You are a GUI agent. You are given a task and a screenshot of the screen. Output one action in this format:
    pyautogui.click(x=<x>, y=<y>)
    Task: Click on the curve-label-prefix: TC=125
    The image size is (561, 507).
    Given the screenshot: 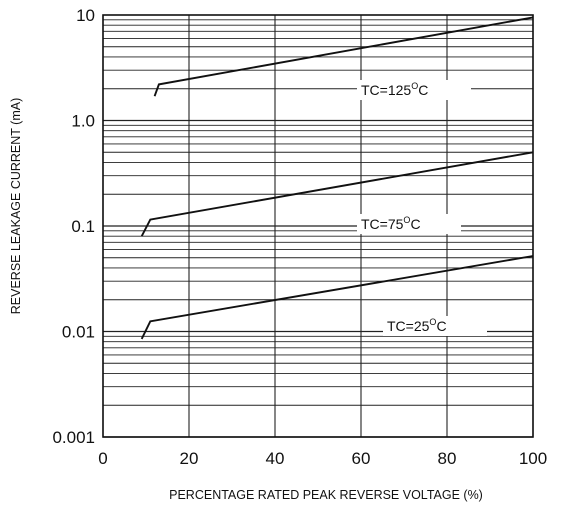 What is the action you would take?
    pyautogui.click(x=386, y=90)
    